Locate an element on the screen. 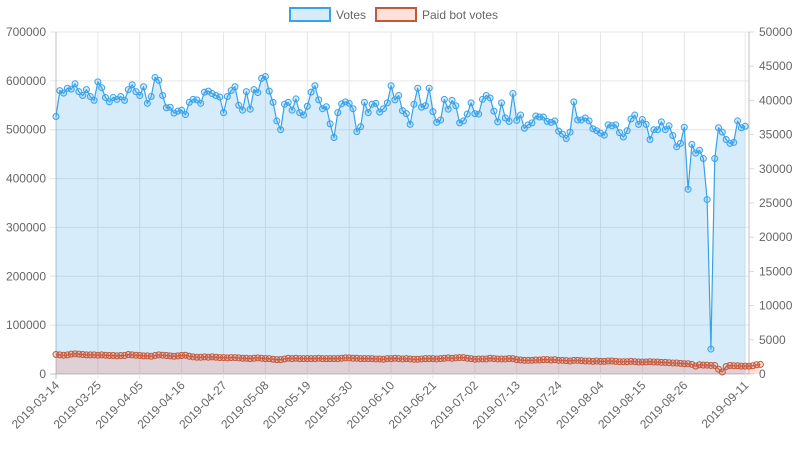 The image size is (798, 450). y-left-tick-label: 400000 is located at coordinates (26, 179).